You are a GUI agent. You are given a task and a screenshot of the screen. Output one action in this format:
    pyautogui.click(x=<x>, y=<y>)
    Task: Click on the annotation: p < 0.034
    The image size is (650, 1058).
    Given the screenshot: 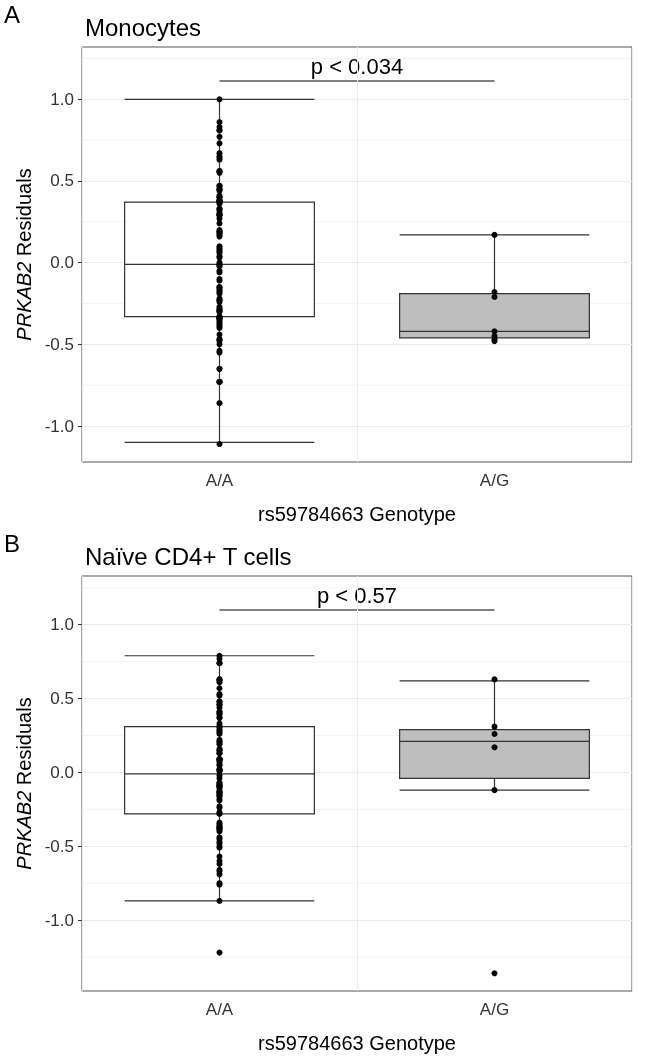 What is the action you would take?
    pyautogui.click(x=357, y=66)
    